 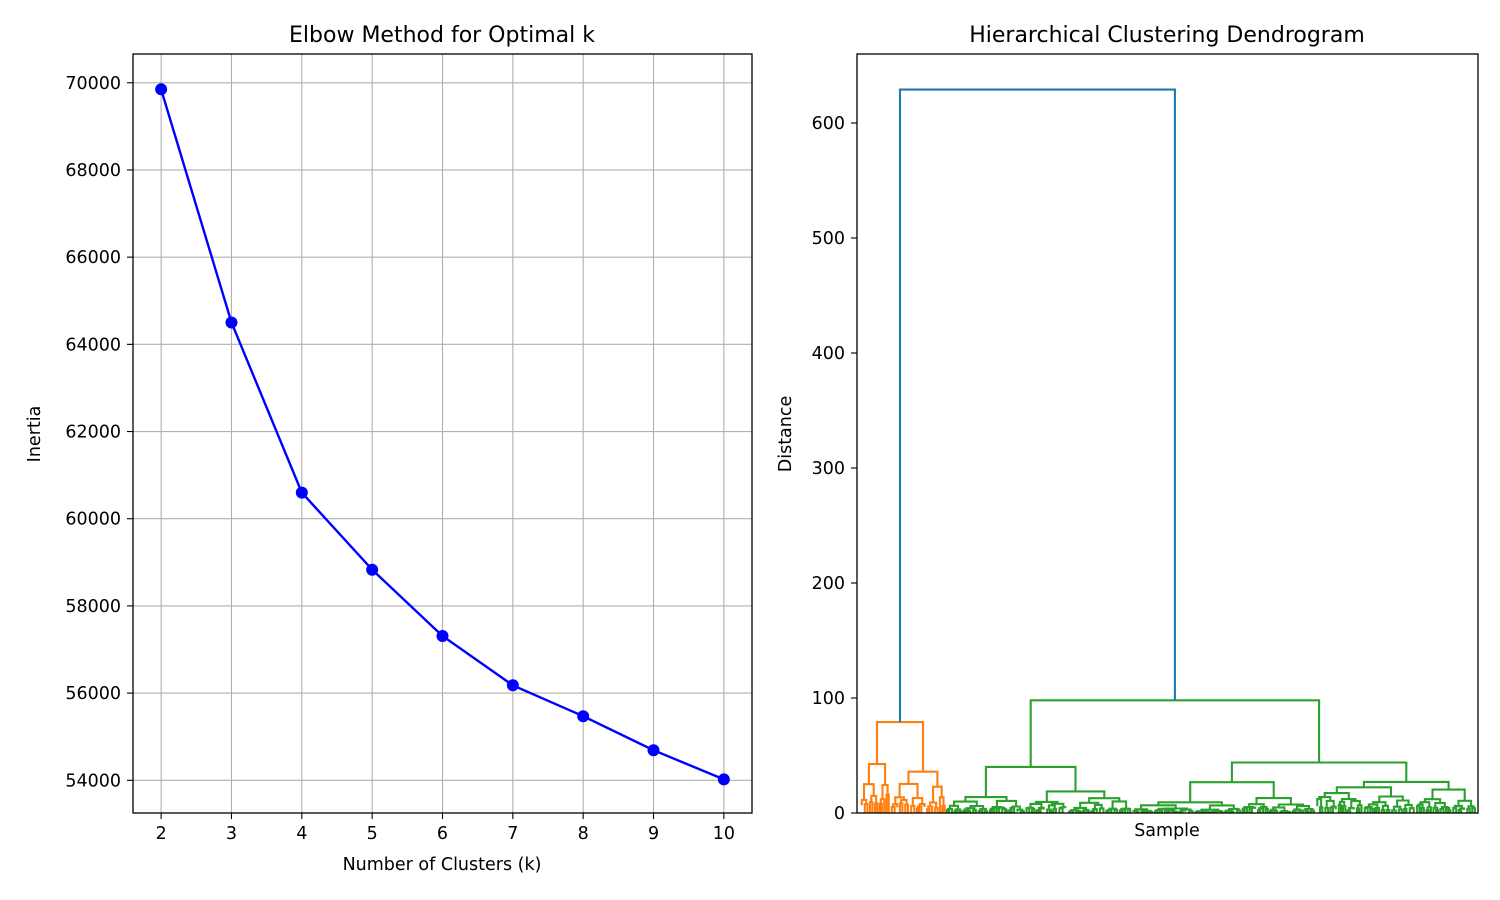 I want to click on elbow-point-k5, so click(x=372, y=569).